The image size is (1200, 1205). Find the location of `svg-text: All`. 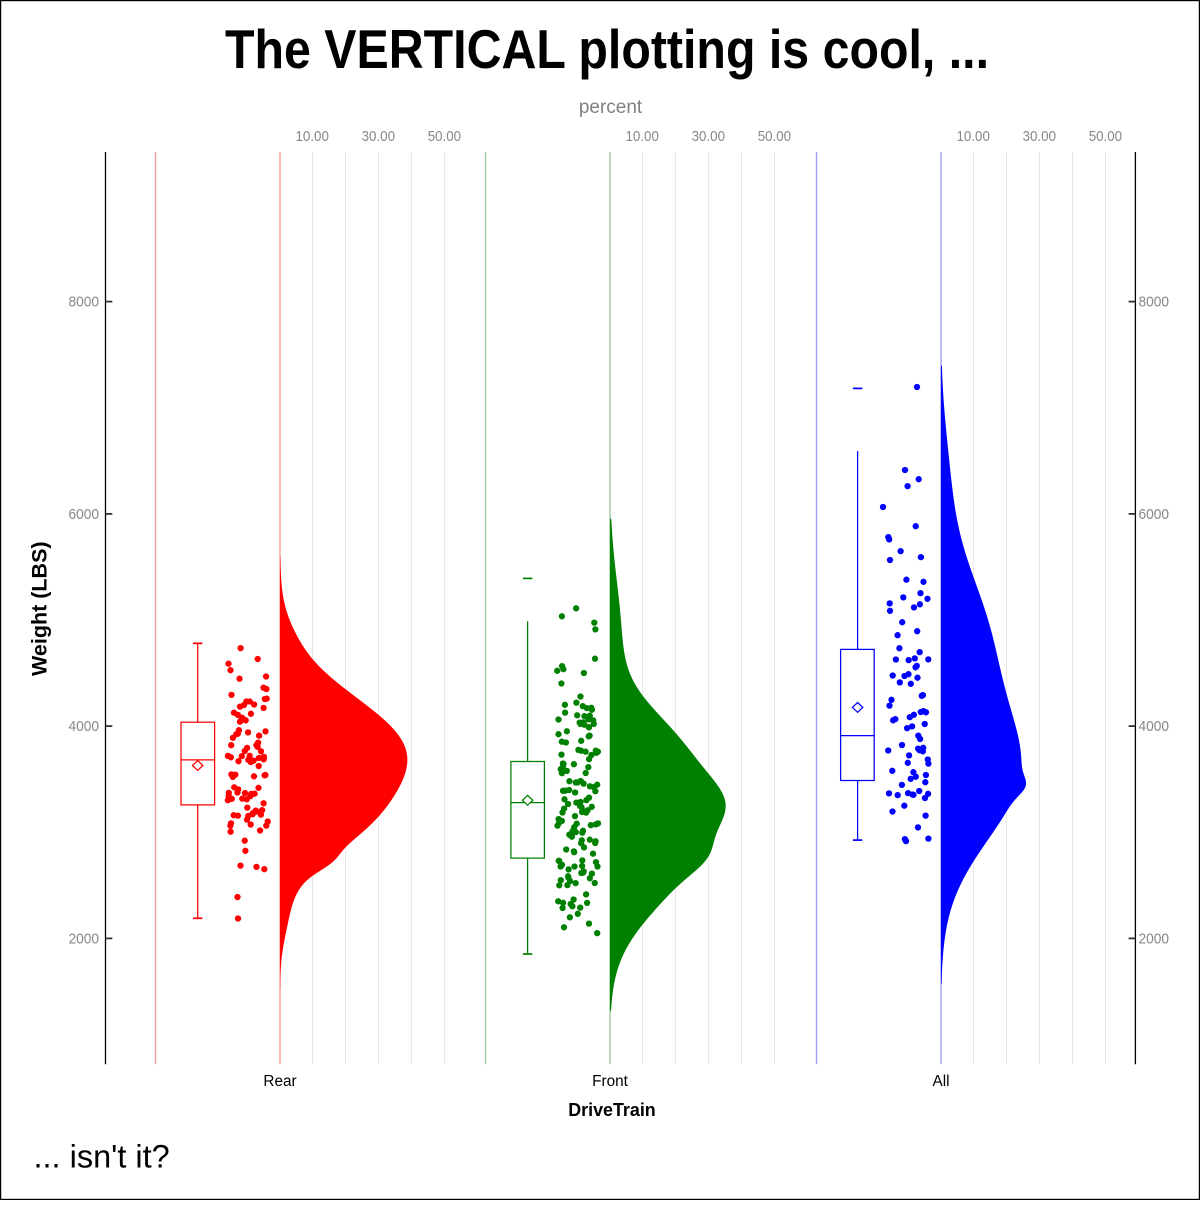

svg-text: All is located at coordinates (941, 1081).